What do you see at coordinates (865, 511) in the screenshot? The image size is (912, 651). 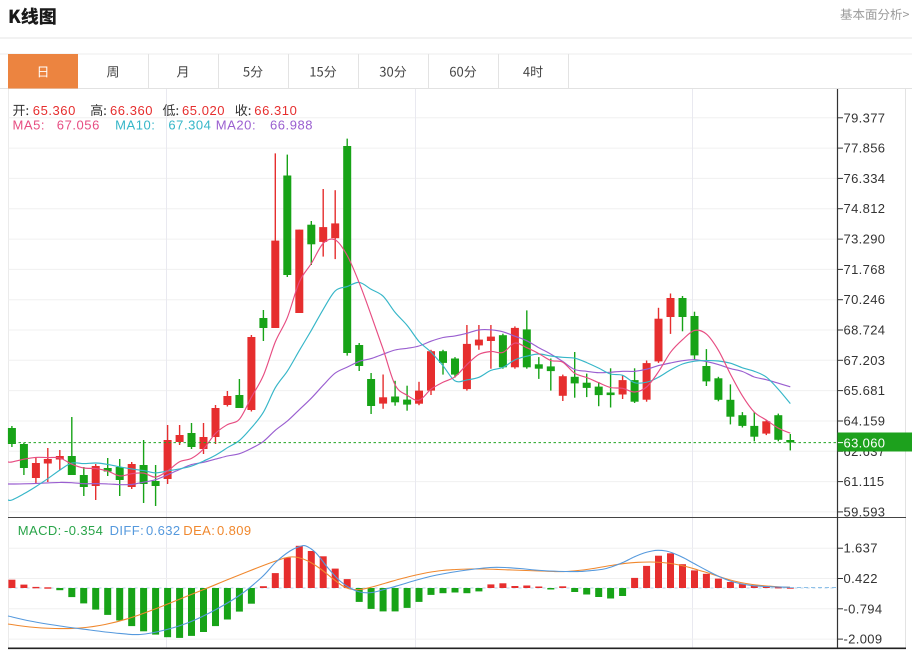 I see `svg-text: 59.593` at bounding box center [865, 511].